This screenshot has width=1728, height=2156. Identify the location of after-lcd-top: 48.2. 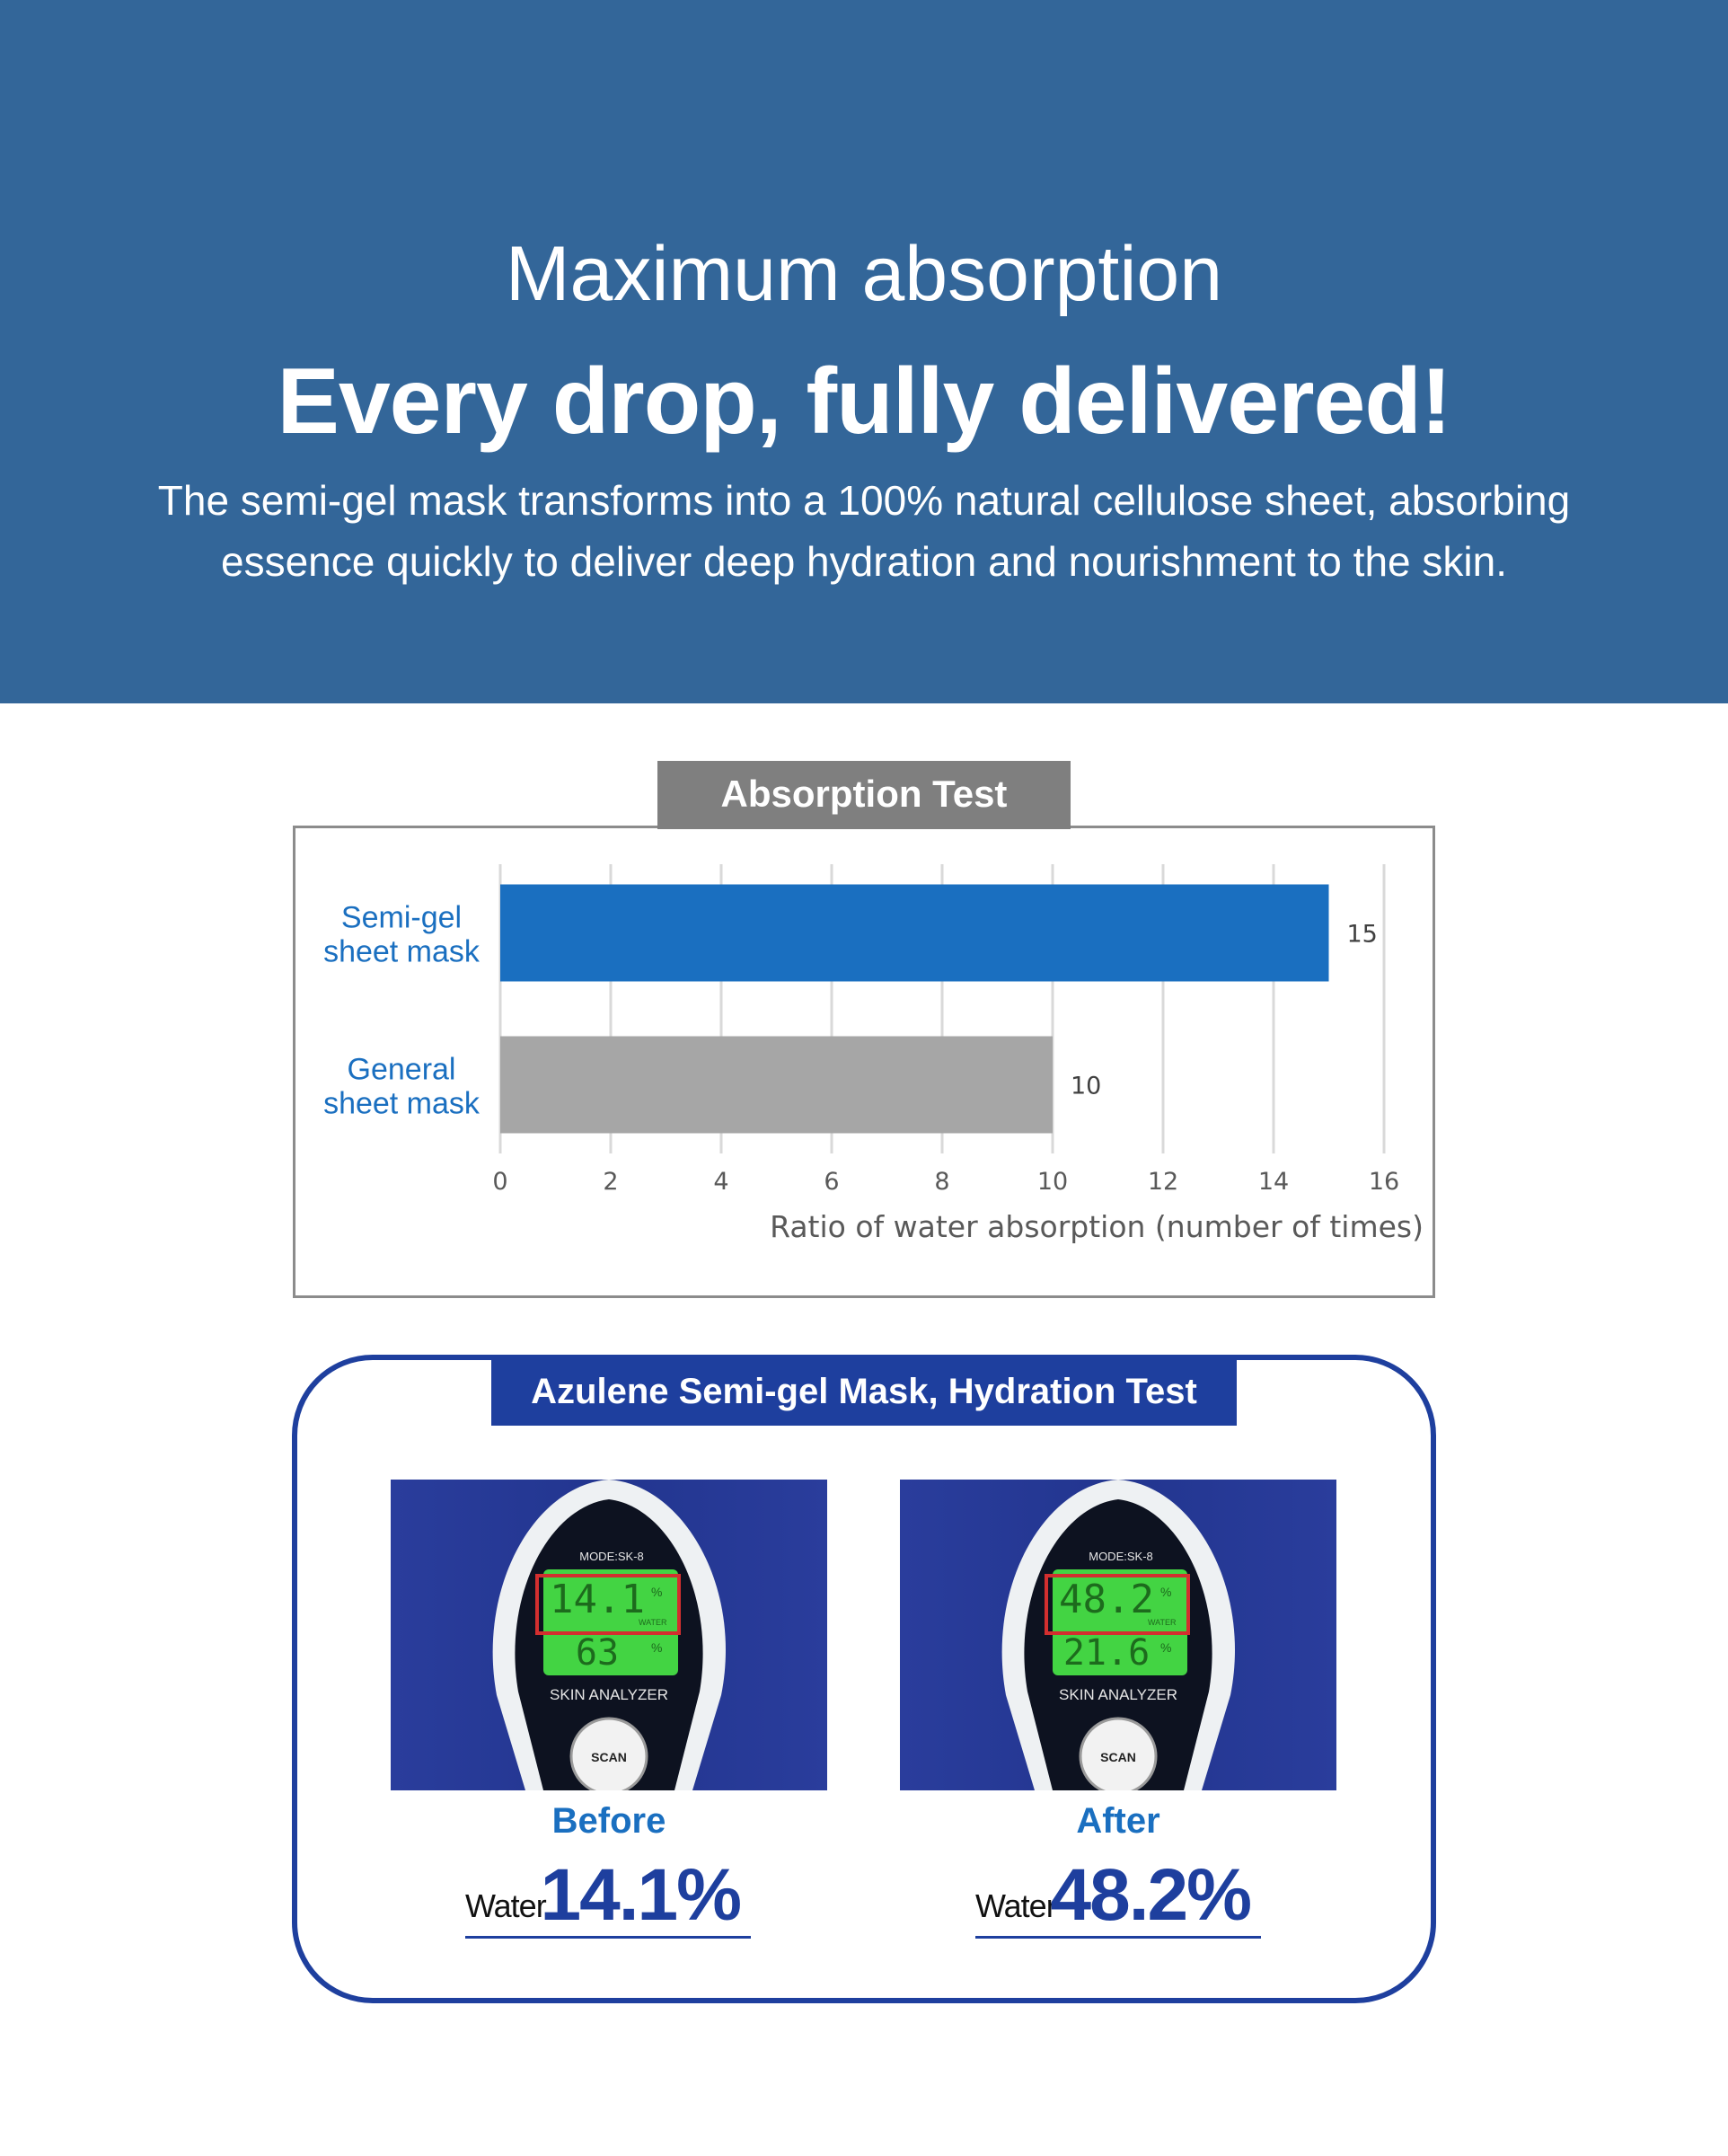
(1106, 1599).